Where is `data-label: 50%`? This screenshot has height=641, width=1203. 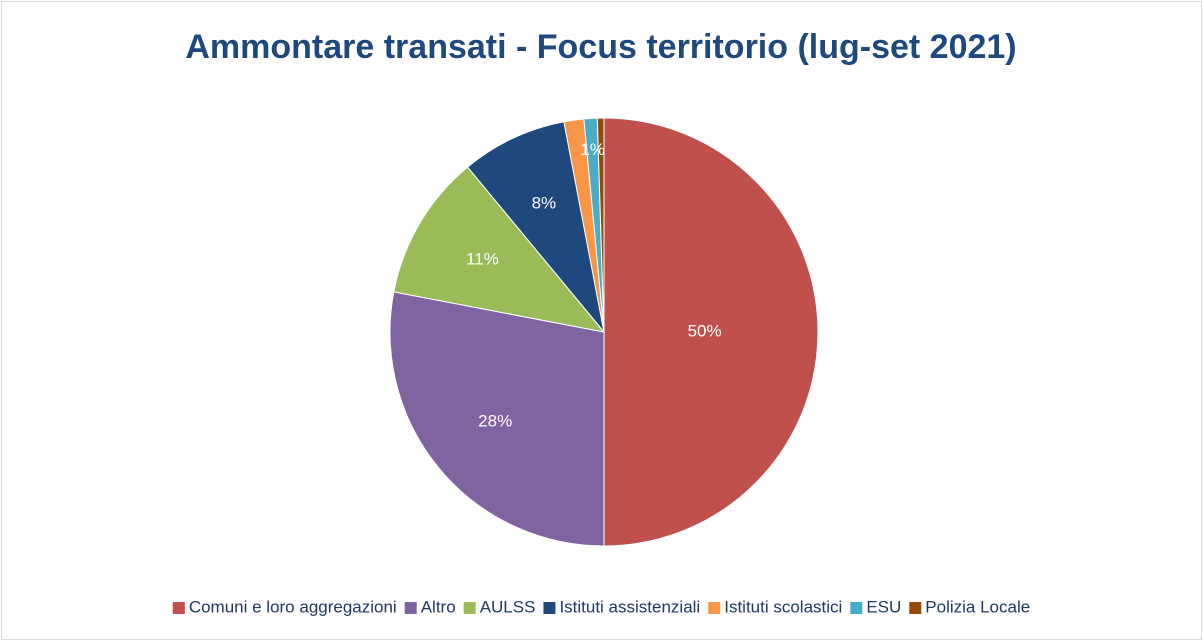 data-label: 50% is located at coordinates (705, 330).